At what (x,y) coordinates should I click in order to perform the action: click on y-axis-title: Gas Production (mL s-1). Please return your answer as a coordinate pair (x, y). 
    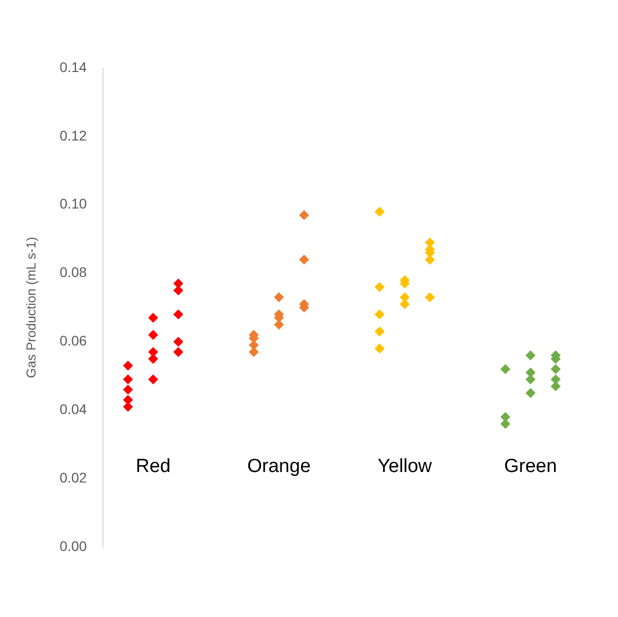
    Looking at the image, I should click on (30, 307).